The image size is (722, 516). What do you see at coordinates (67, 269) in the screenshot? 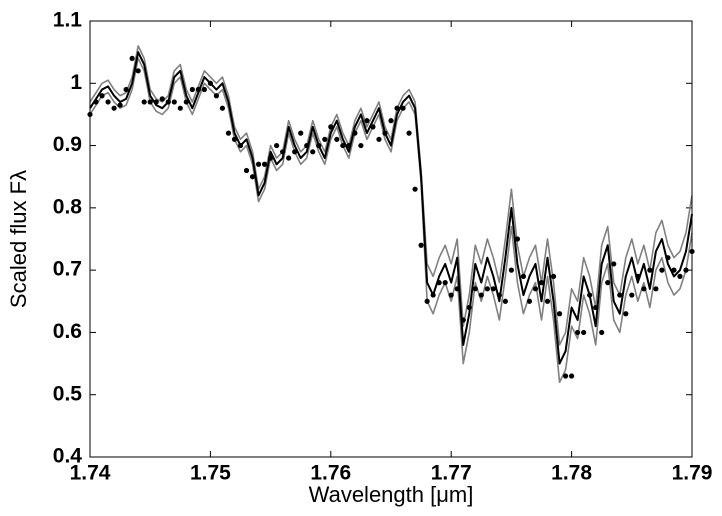
I see `y-tick-label: 0.7` at bounding box center [67, 269].